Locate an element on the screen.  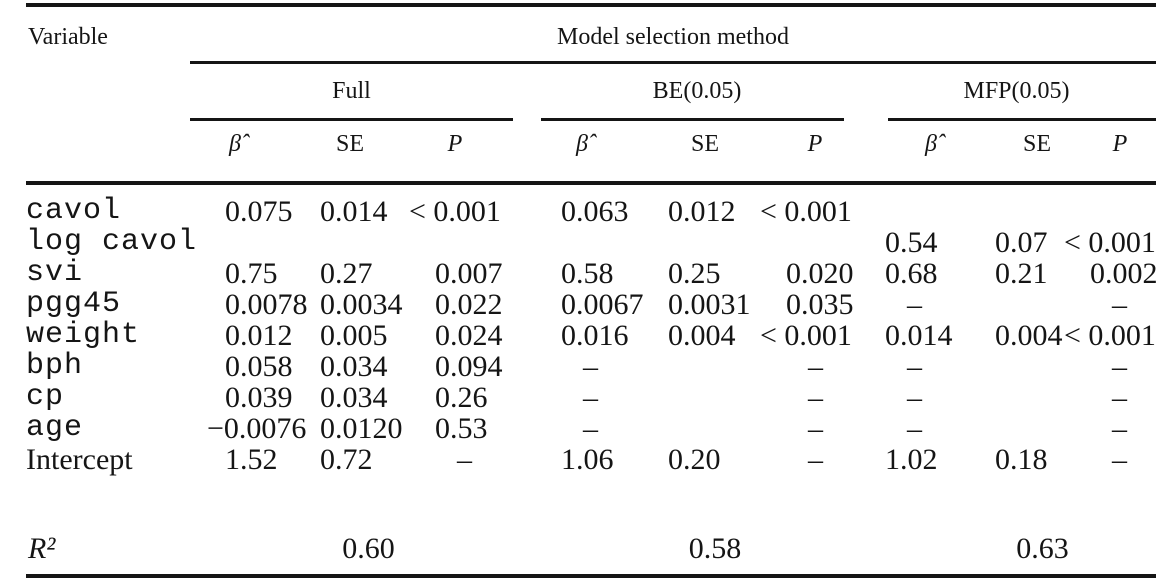
cell: 1.06 is located at coordinates (587, 459).